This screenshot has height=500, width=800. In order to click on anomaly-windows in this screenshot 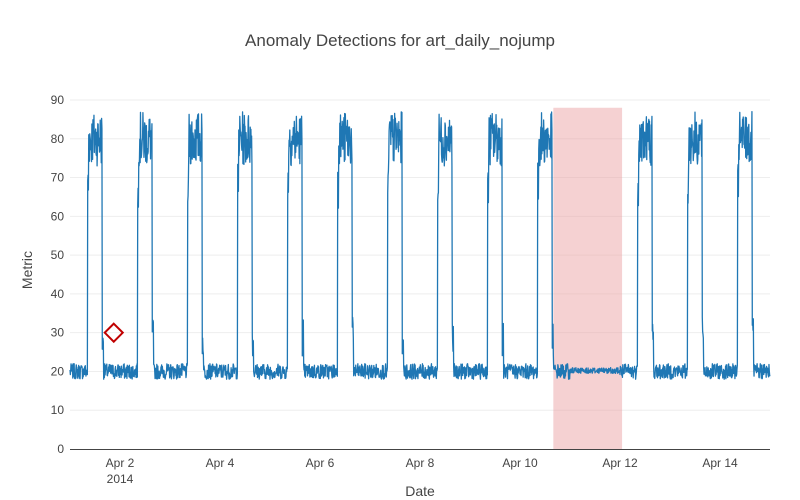, I will do `click(587, 278)`.